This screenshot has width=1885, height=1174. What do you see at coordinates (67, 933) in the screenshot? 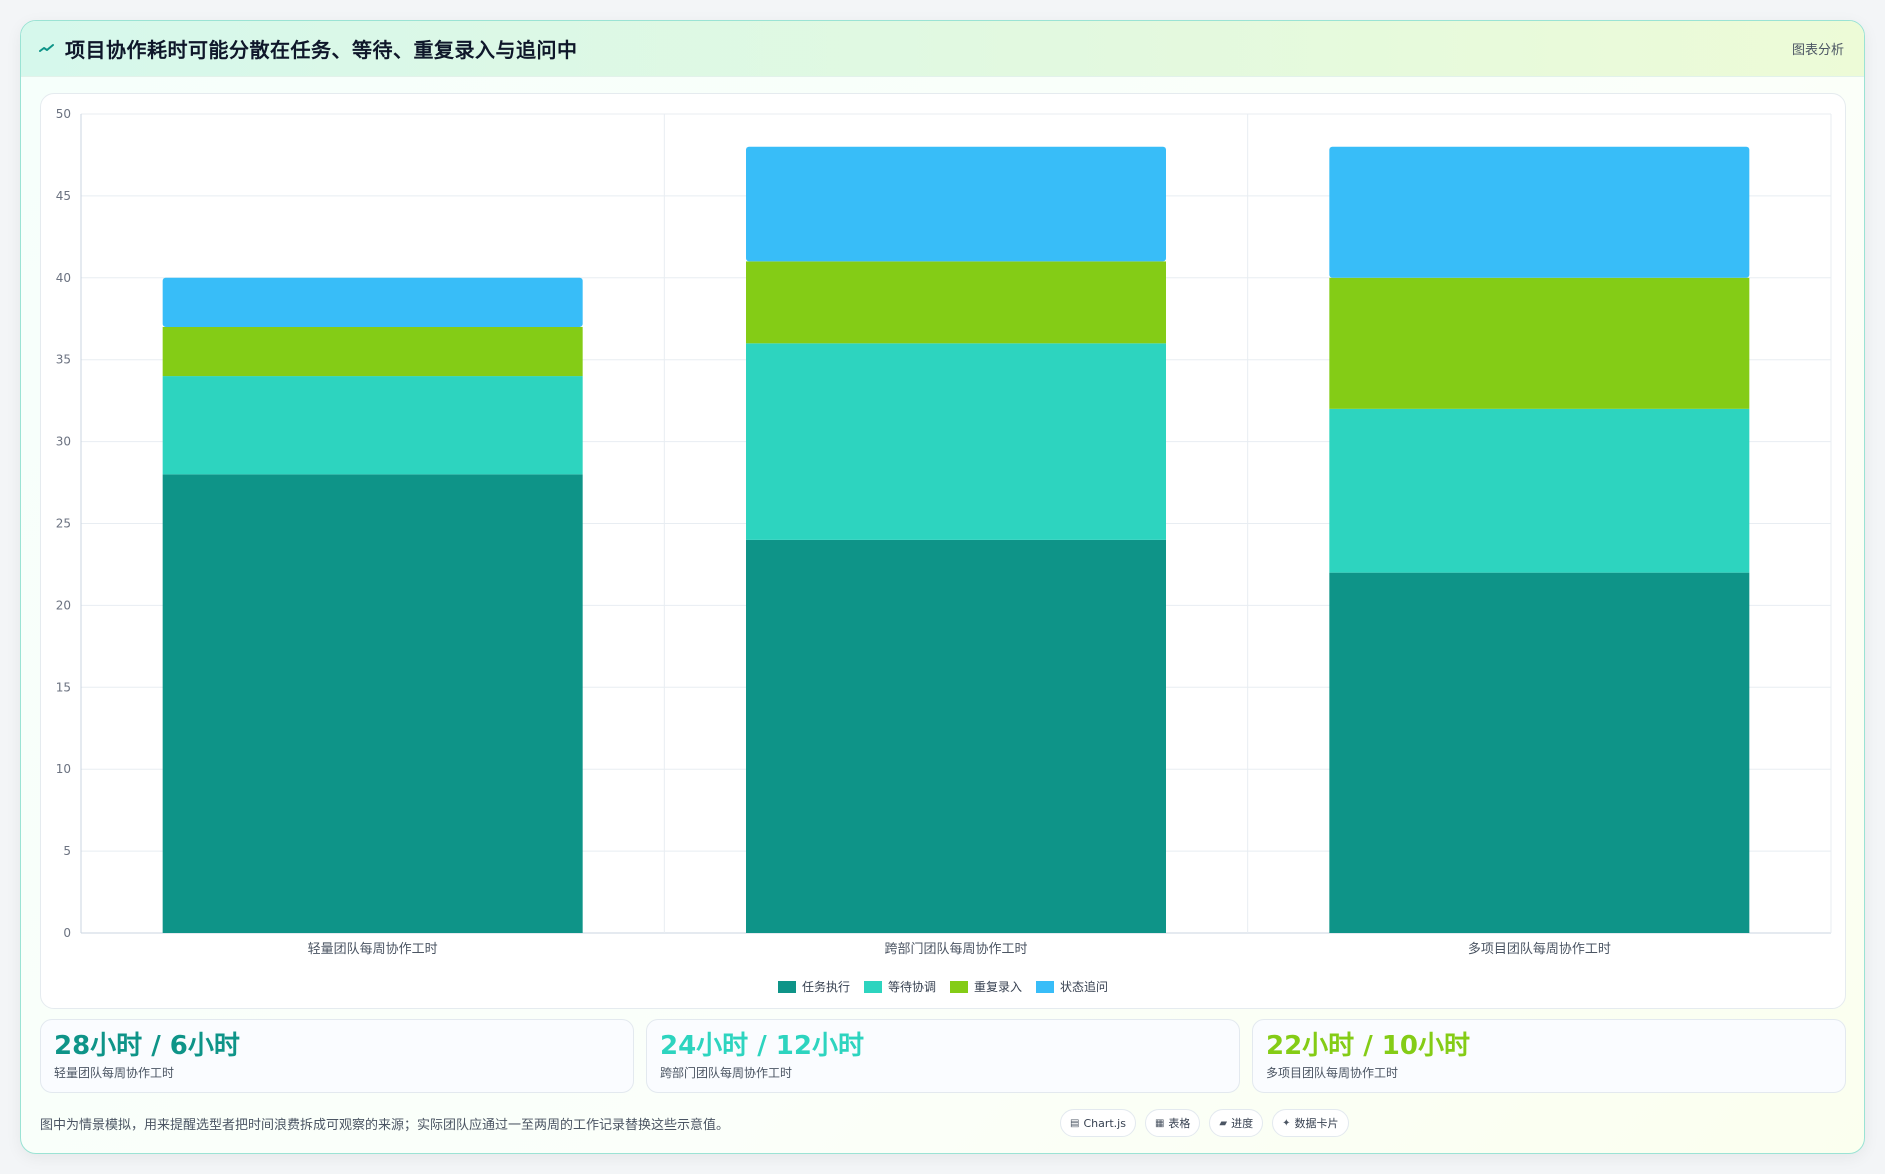
I see `y-tick-label: 0` at bounding box center [67, 933].